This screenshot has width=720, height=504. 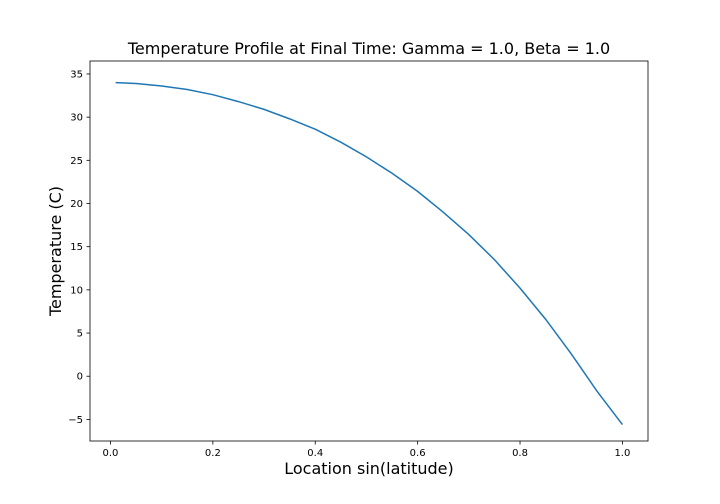 What do you see at coordinates (55, 251) in the screenshot?
I see `y-axis-label: Temperature (C)` at bounding box center [55, 251].